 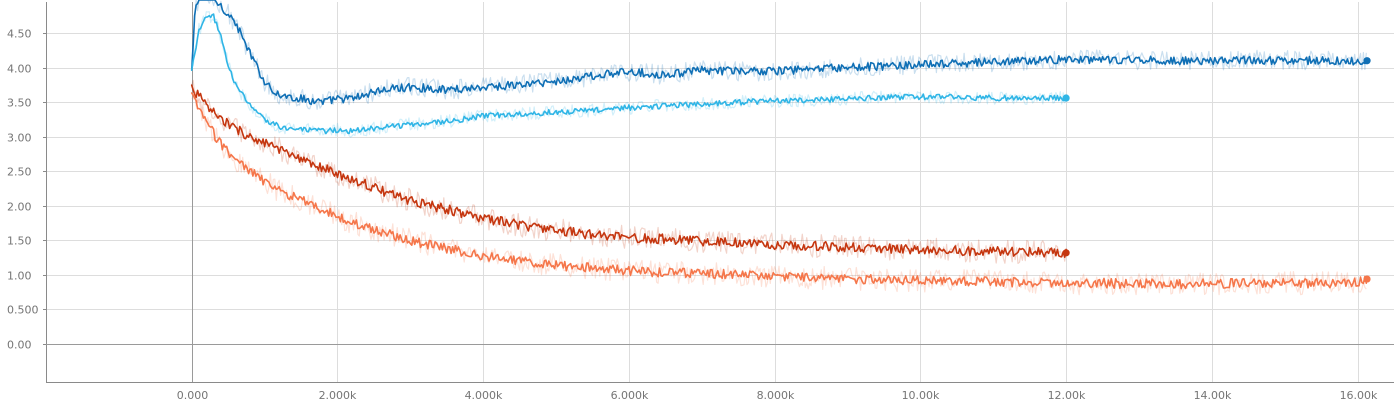 I want to click on end-markers, so click(x=1216, y=170).